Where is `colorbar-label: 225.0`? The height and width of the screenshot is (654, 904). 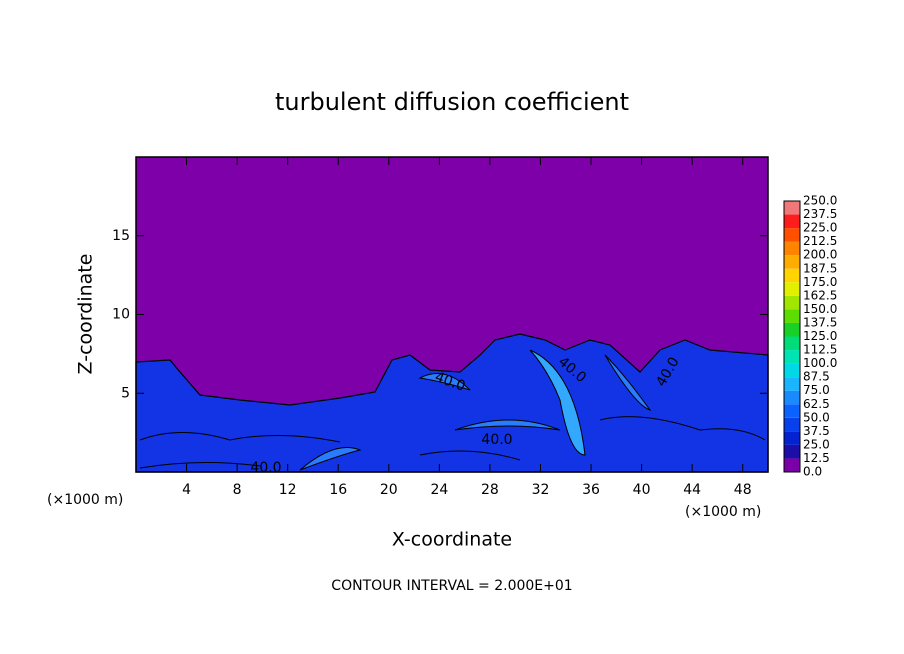 colorbar-label: 225.0 is located at coordinates (820, 228).